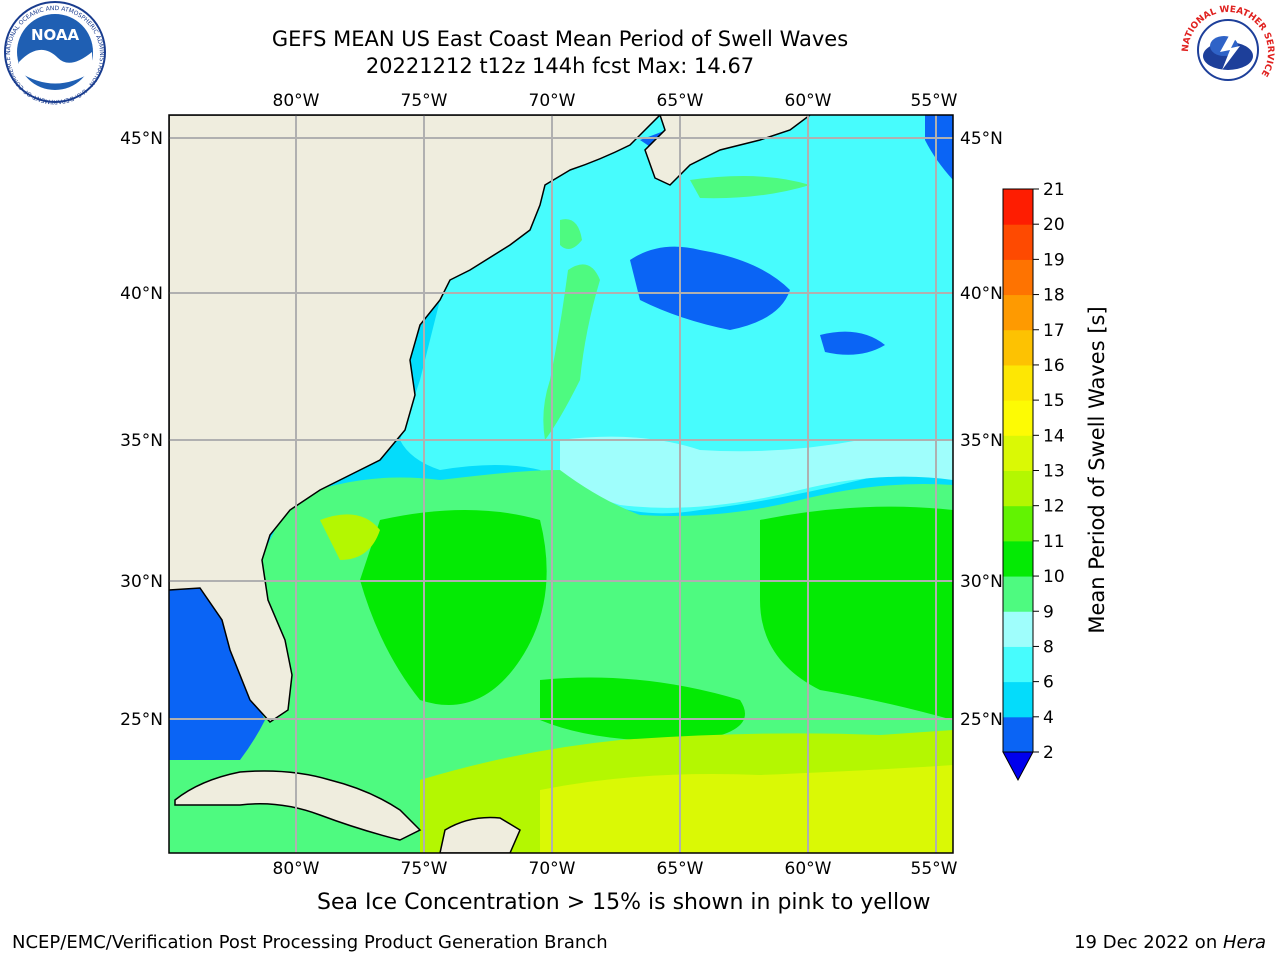  What do you see at coordinates (852, 343) in the screenshot?
I see `swell-patch-blue-east` at bounding box center [852, 343].